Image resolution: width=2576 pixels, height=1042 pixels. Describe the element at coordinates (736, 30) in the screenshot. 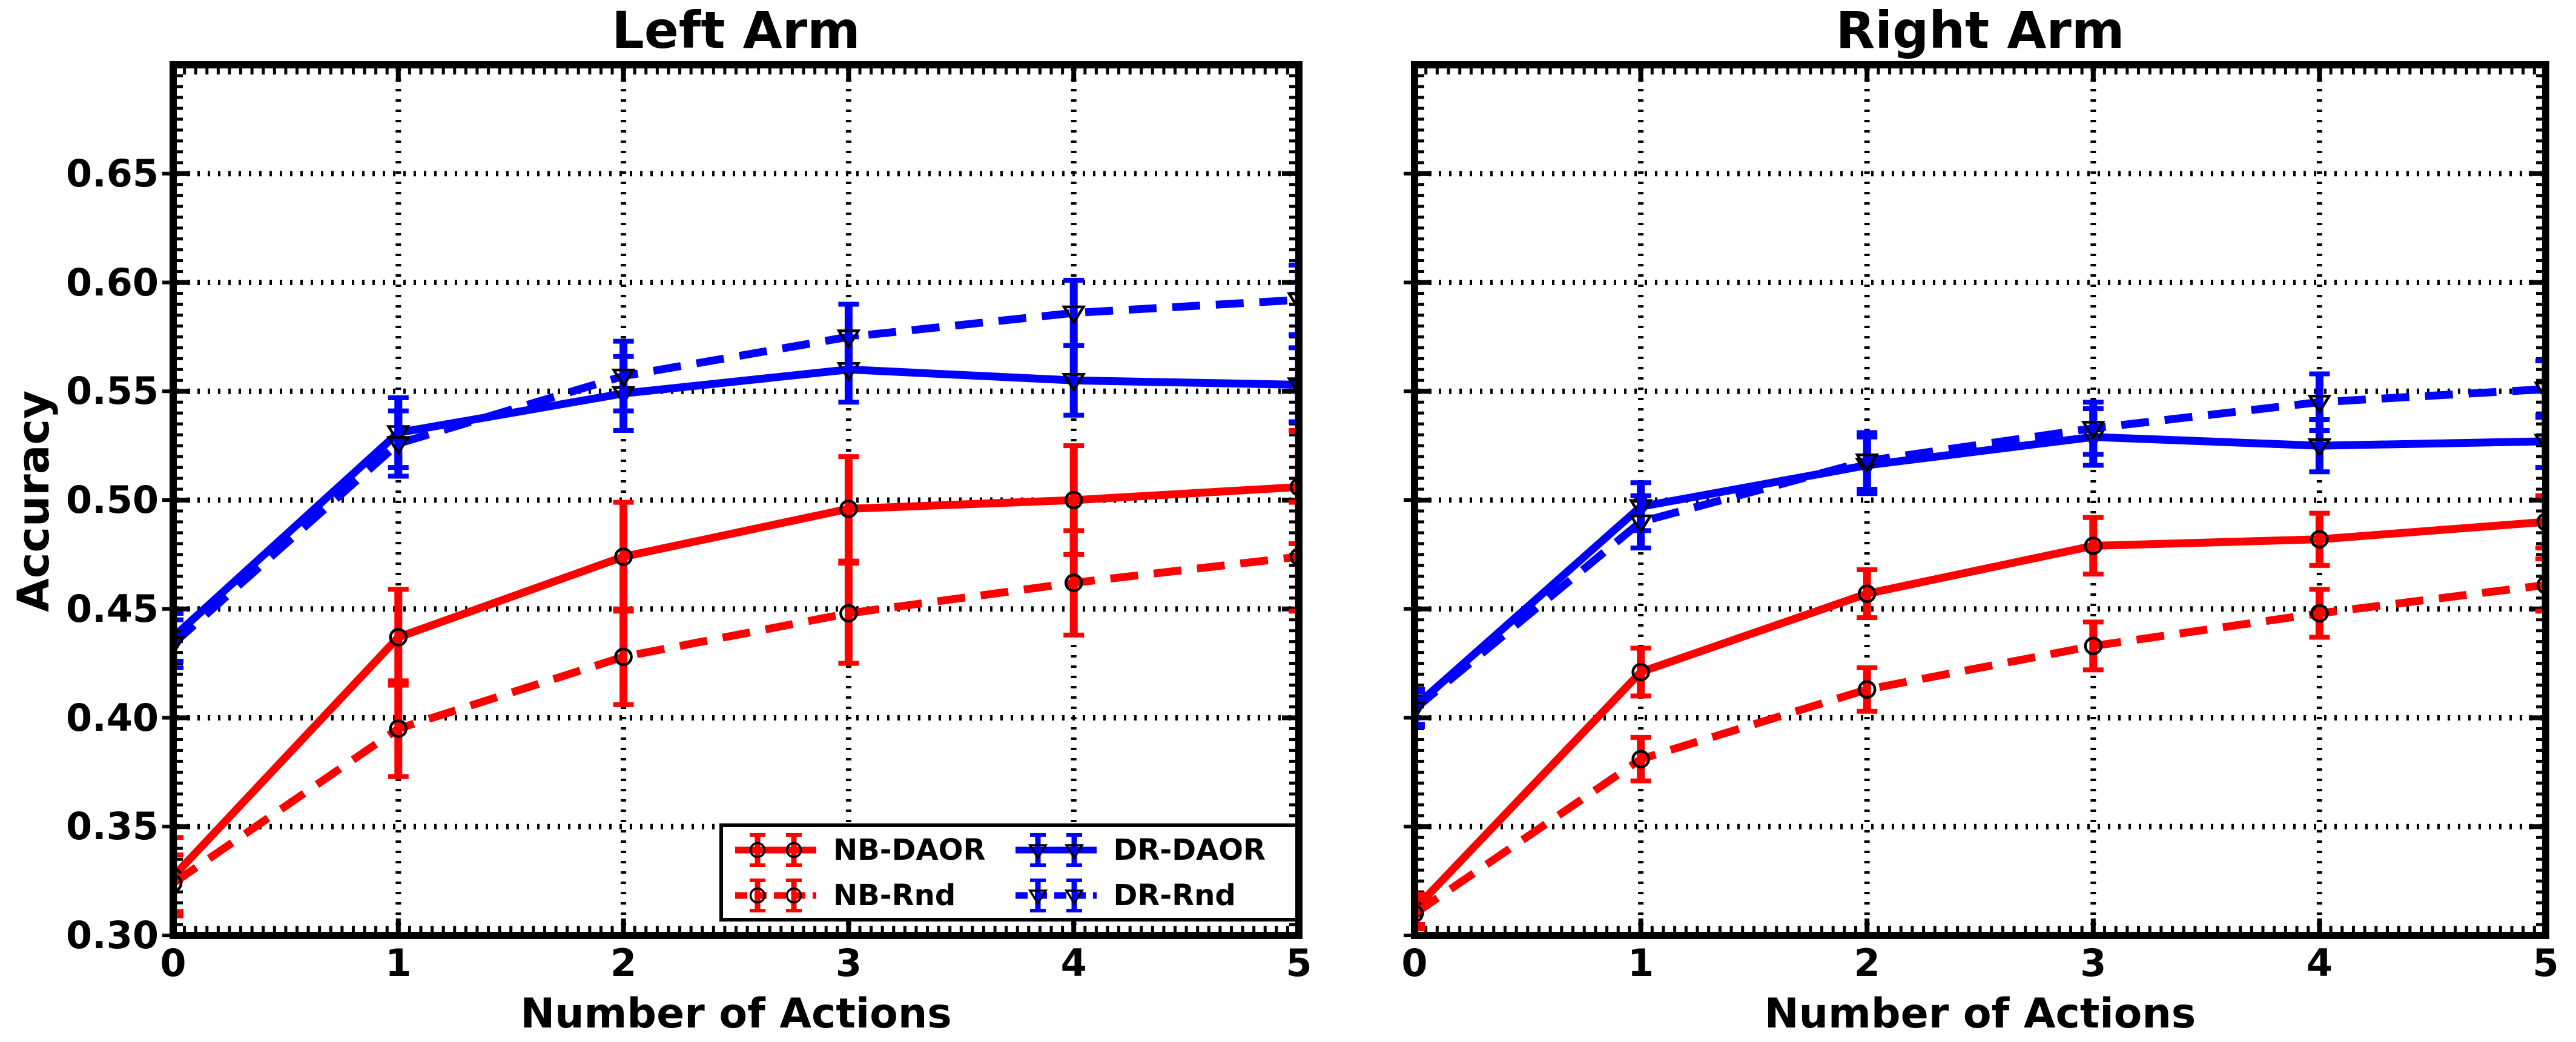

I see `left-panel-title: Left Arm` at that location.